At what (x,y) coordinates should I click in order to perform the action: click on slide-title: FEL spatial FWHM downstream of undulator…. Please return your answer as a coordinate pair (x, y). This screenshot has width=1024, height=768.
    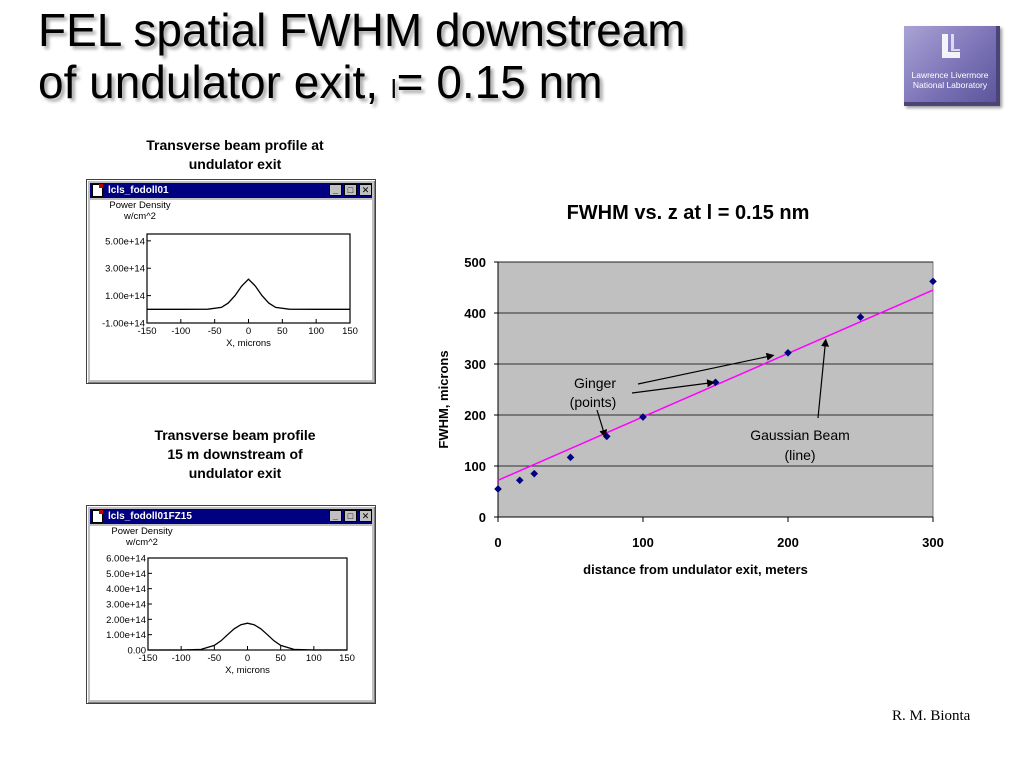
    Looking at the image, I should click on (458, 59).